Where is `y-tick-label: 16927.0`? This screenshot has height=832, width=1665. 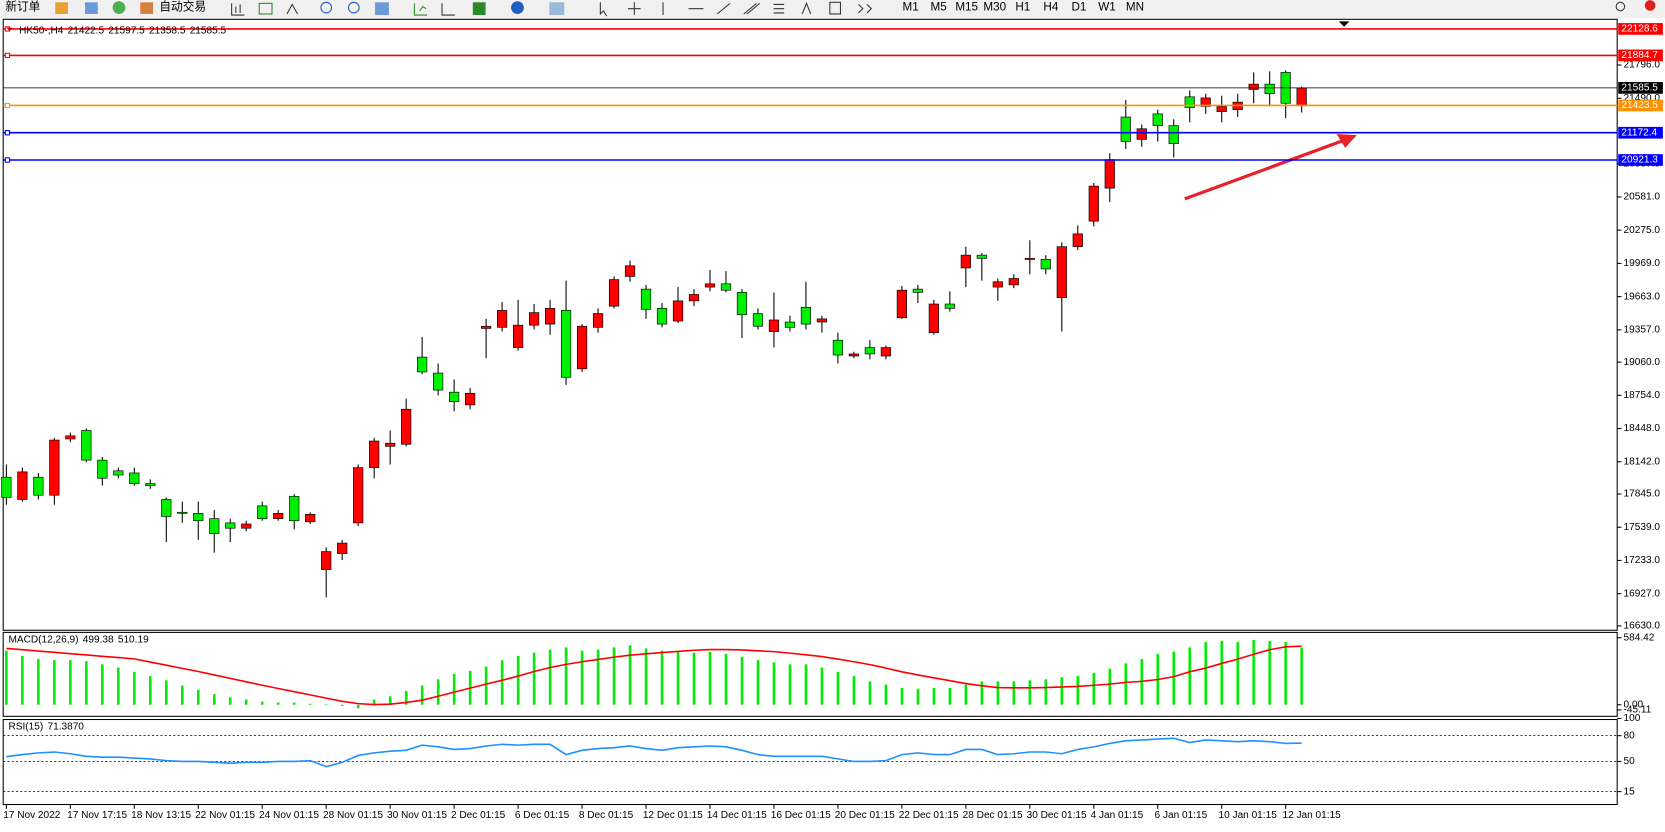
y-tick-label: 16927.0 is located at coordinates (1642, 593).